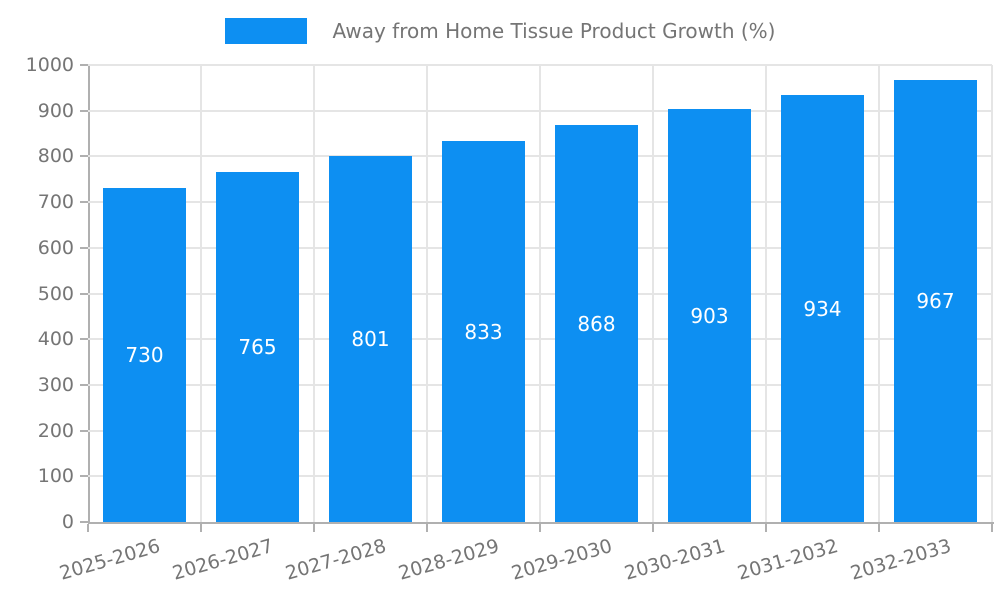 The width and height of the screenshot is (1000, 600). I want to click on bar-value-label: 765, so click(257, 347).